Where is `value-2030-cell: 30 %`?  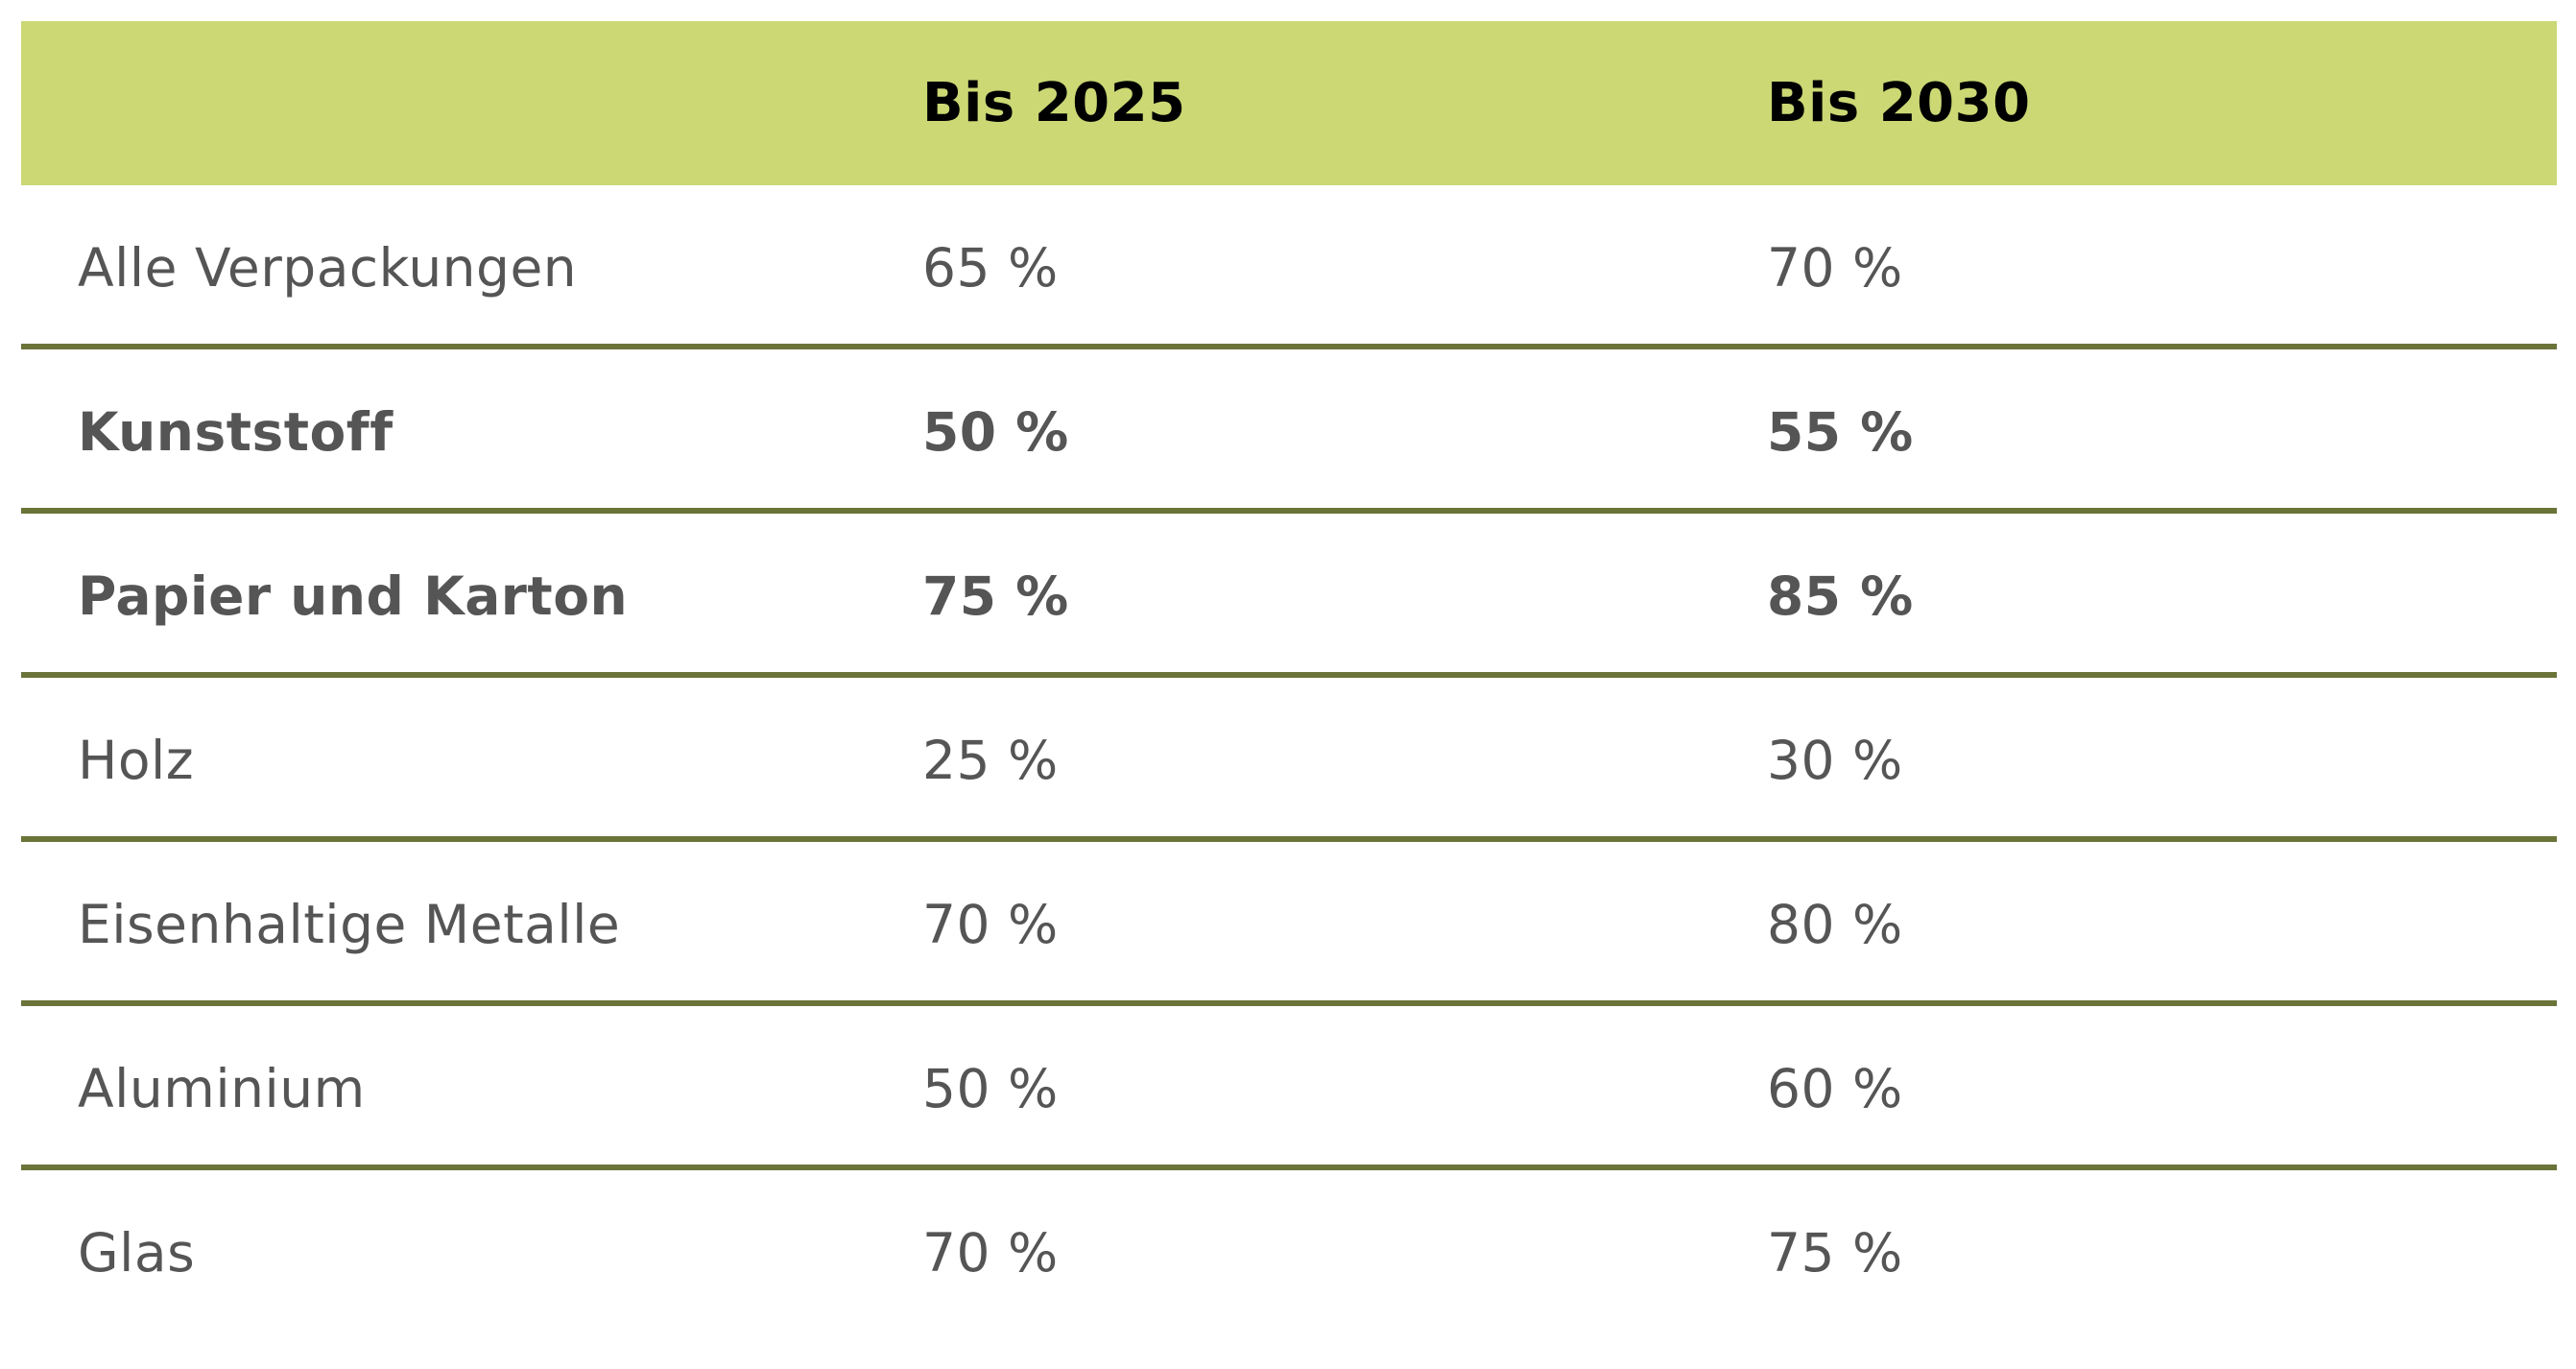 value-2030-cell: 30 % is located at coordinates (1835, 760).